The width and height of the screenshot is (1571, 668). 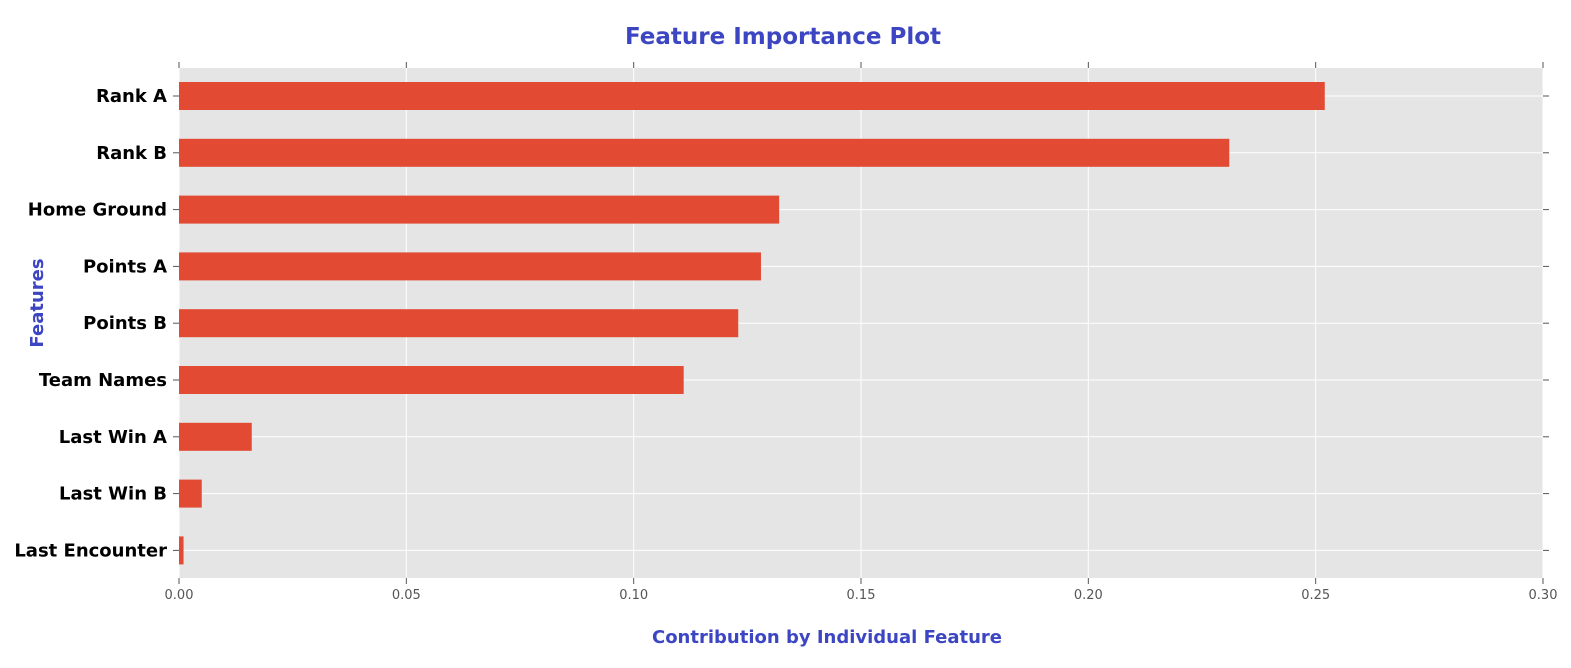 I want to click on x-tick-label: 0.00, so click(x=179, y=595).